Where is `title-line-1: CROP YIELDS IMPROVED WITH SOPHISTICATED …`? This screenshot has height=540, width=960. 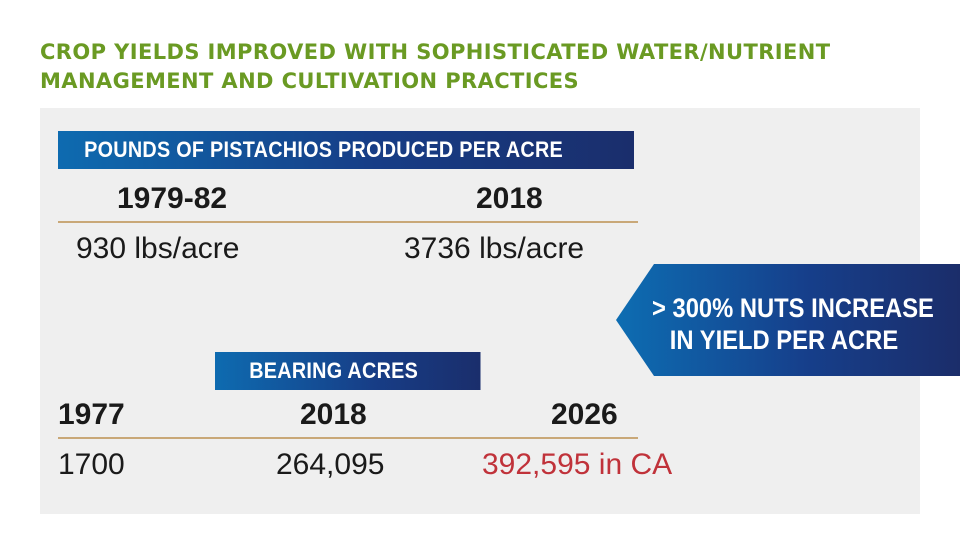 title-line-1: CROP YIELDS IMPROVED WITH SOPHISTICATED … is located at coordinates (435, 52).